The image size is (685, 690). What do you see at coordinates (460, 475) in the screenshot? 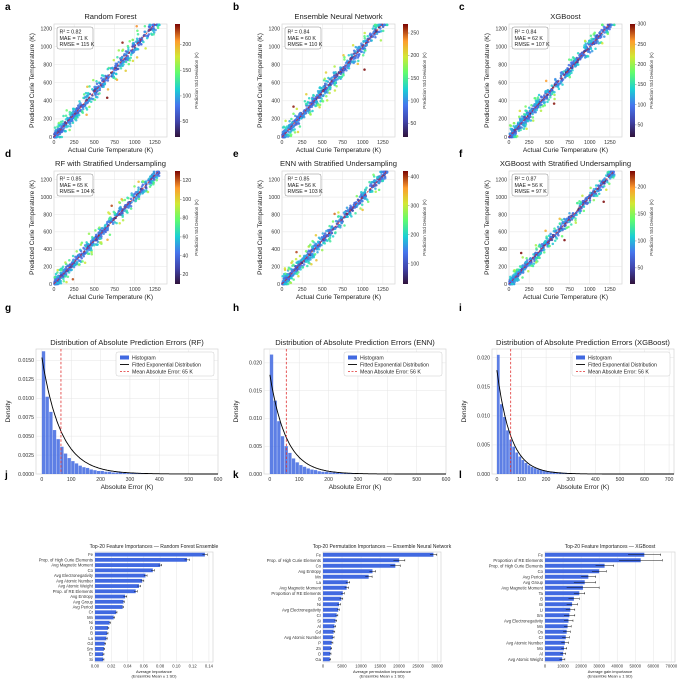
I see `panel-label-l: l` at bounding box center [460, 475].